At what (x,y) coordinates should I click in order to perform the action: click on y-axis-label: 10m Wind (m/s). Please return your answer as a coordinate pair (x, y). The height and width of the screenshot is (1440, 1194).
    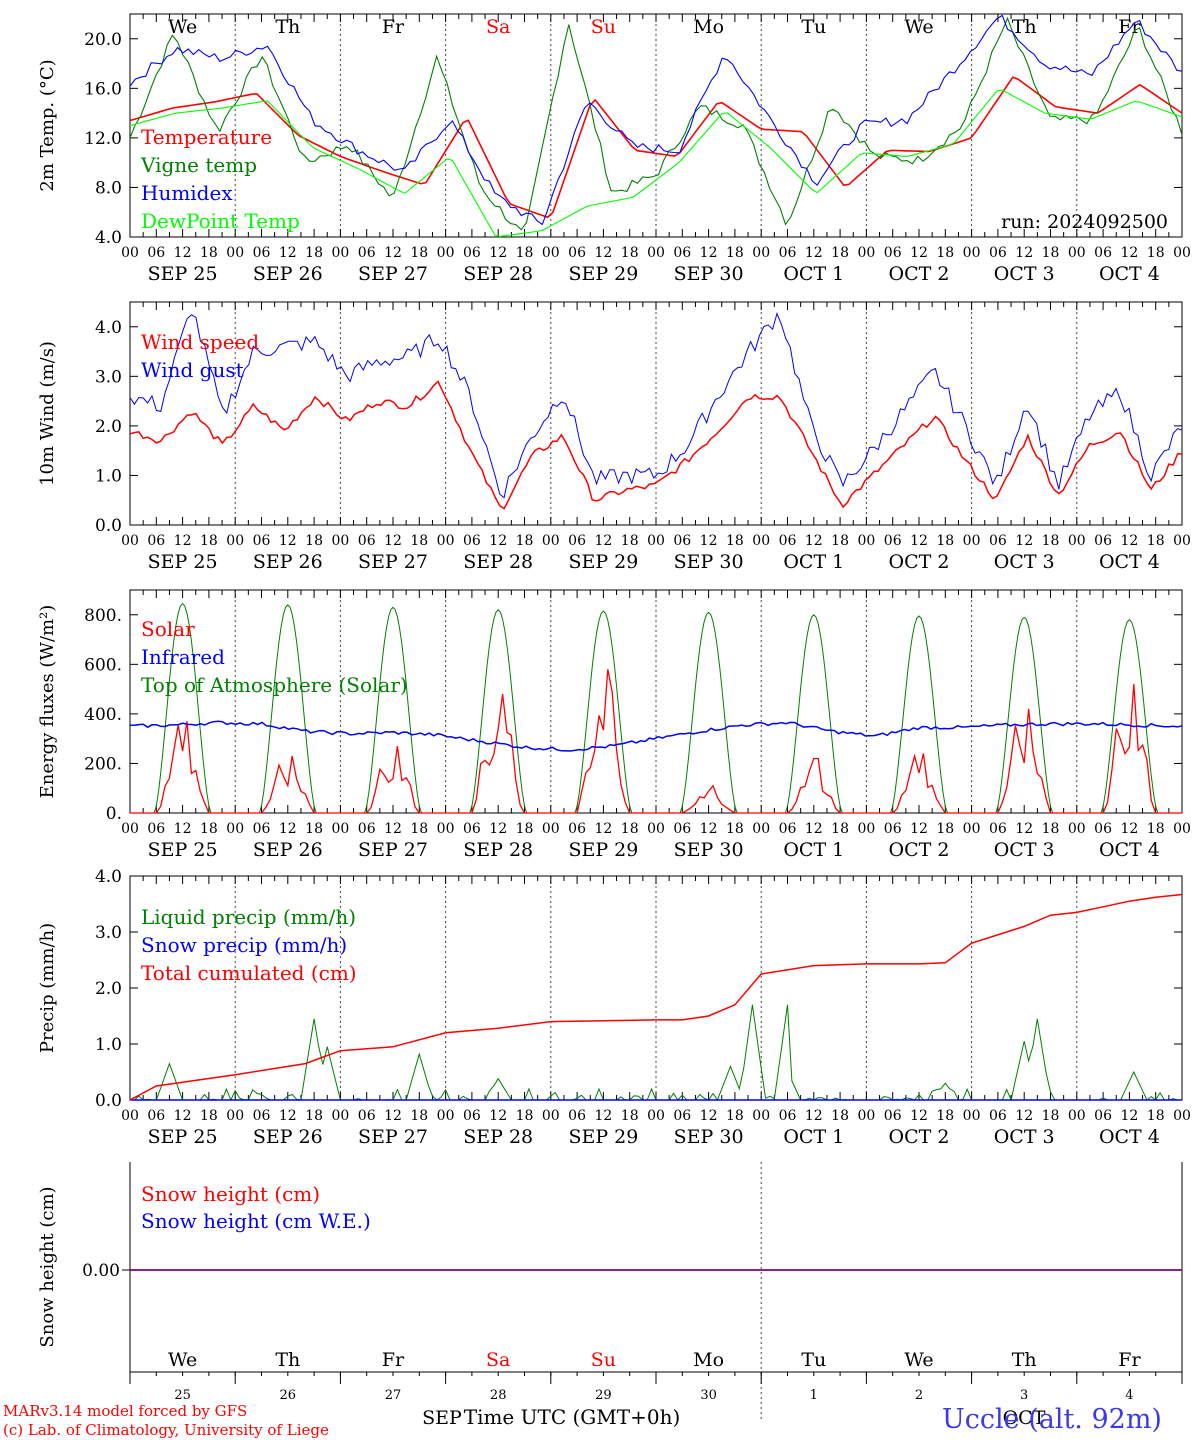
    Looking at the image, I should click on (47, 413).